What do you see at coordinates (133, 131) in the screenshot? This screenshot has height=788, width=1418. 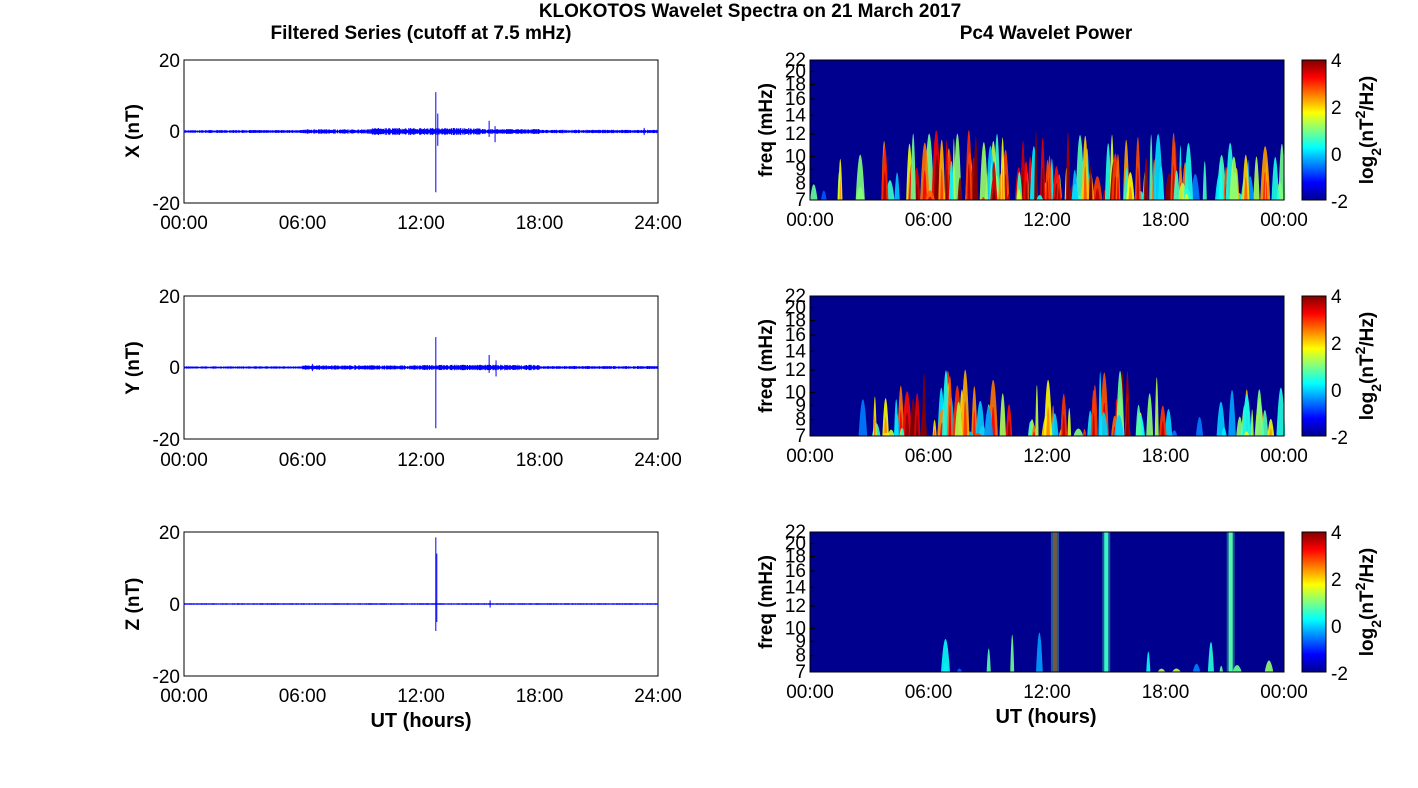 I see `x-series-ylabel: X (nT)` at bounding box center [133, 131].